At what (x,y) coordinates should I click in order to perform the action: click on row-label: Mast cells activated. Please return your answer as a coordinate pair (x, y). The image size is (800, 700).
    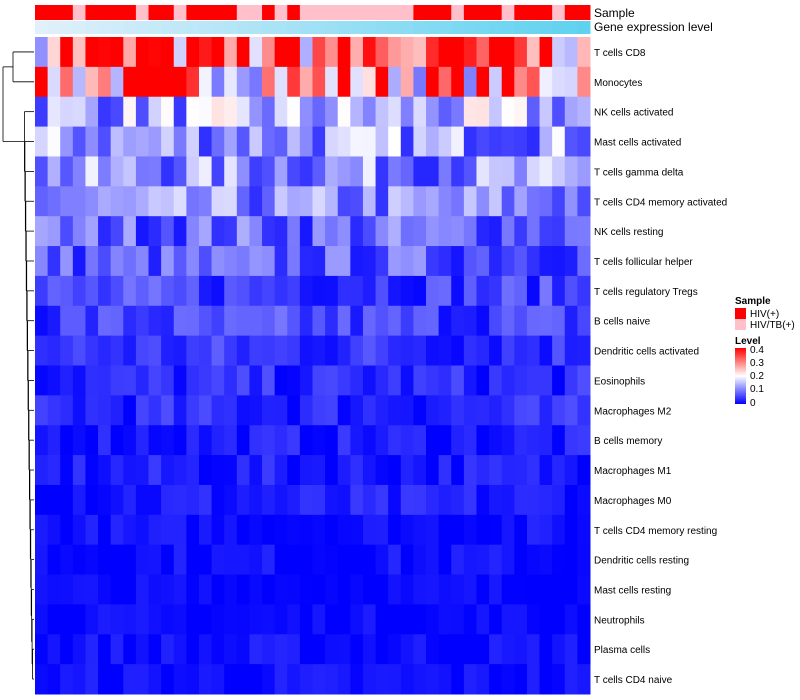
    Looking at the image, I should click on (637, 143).